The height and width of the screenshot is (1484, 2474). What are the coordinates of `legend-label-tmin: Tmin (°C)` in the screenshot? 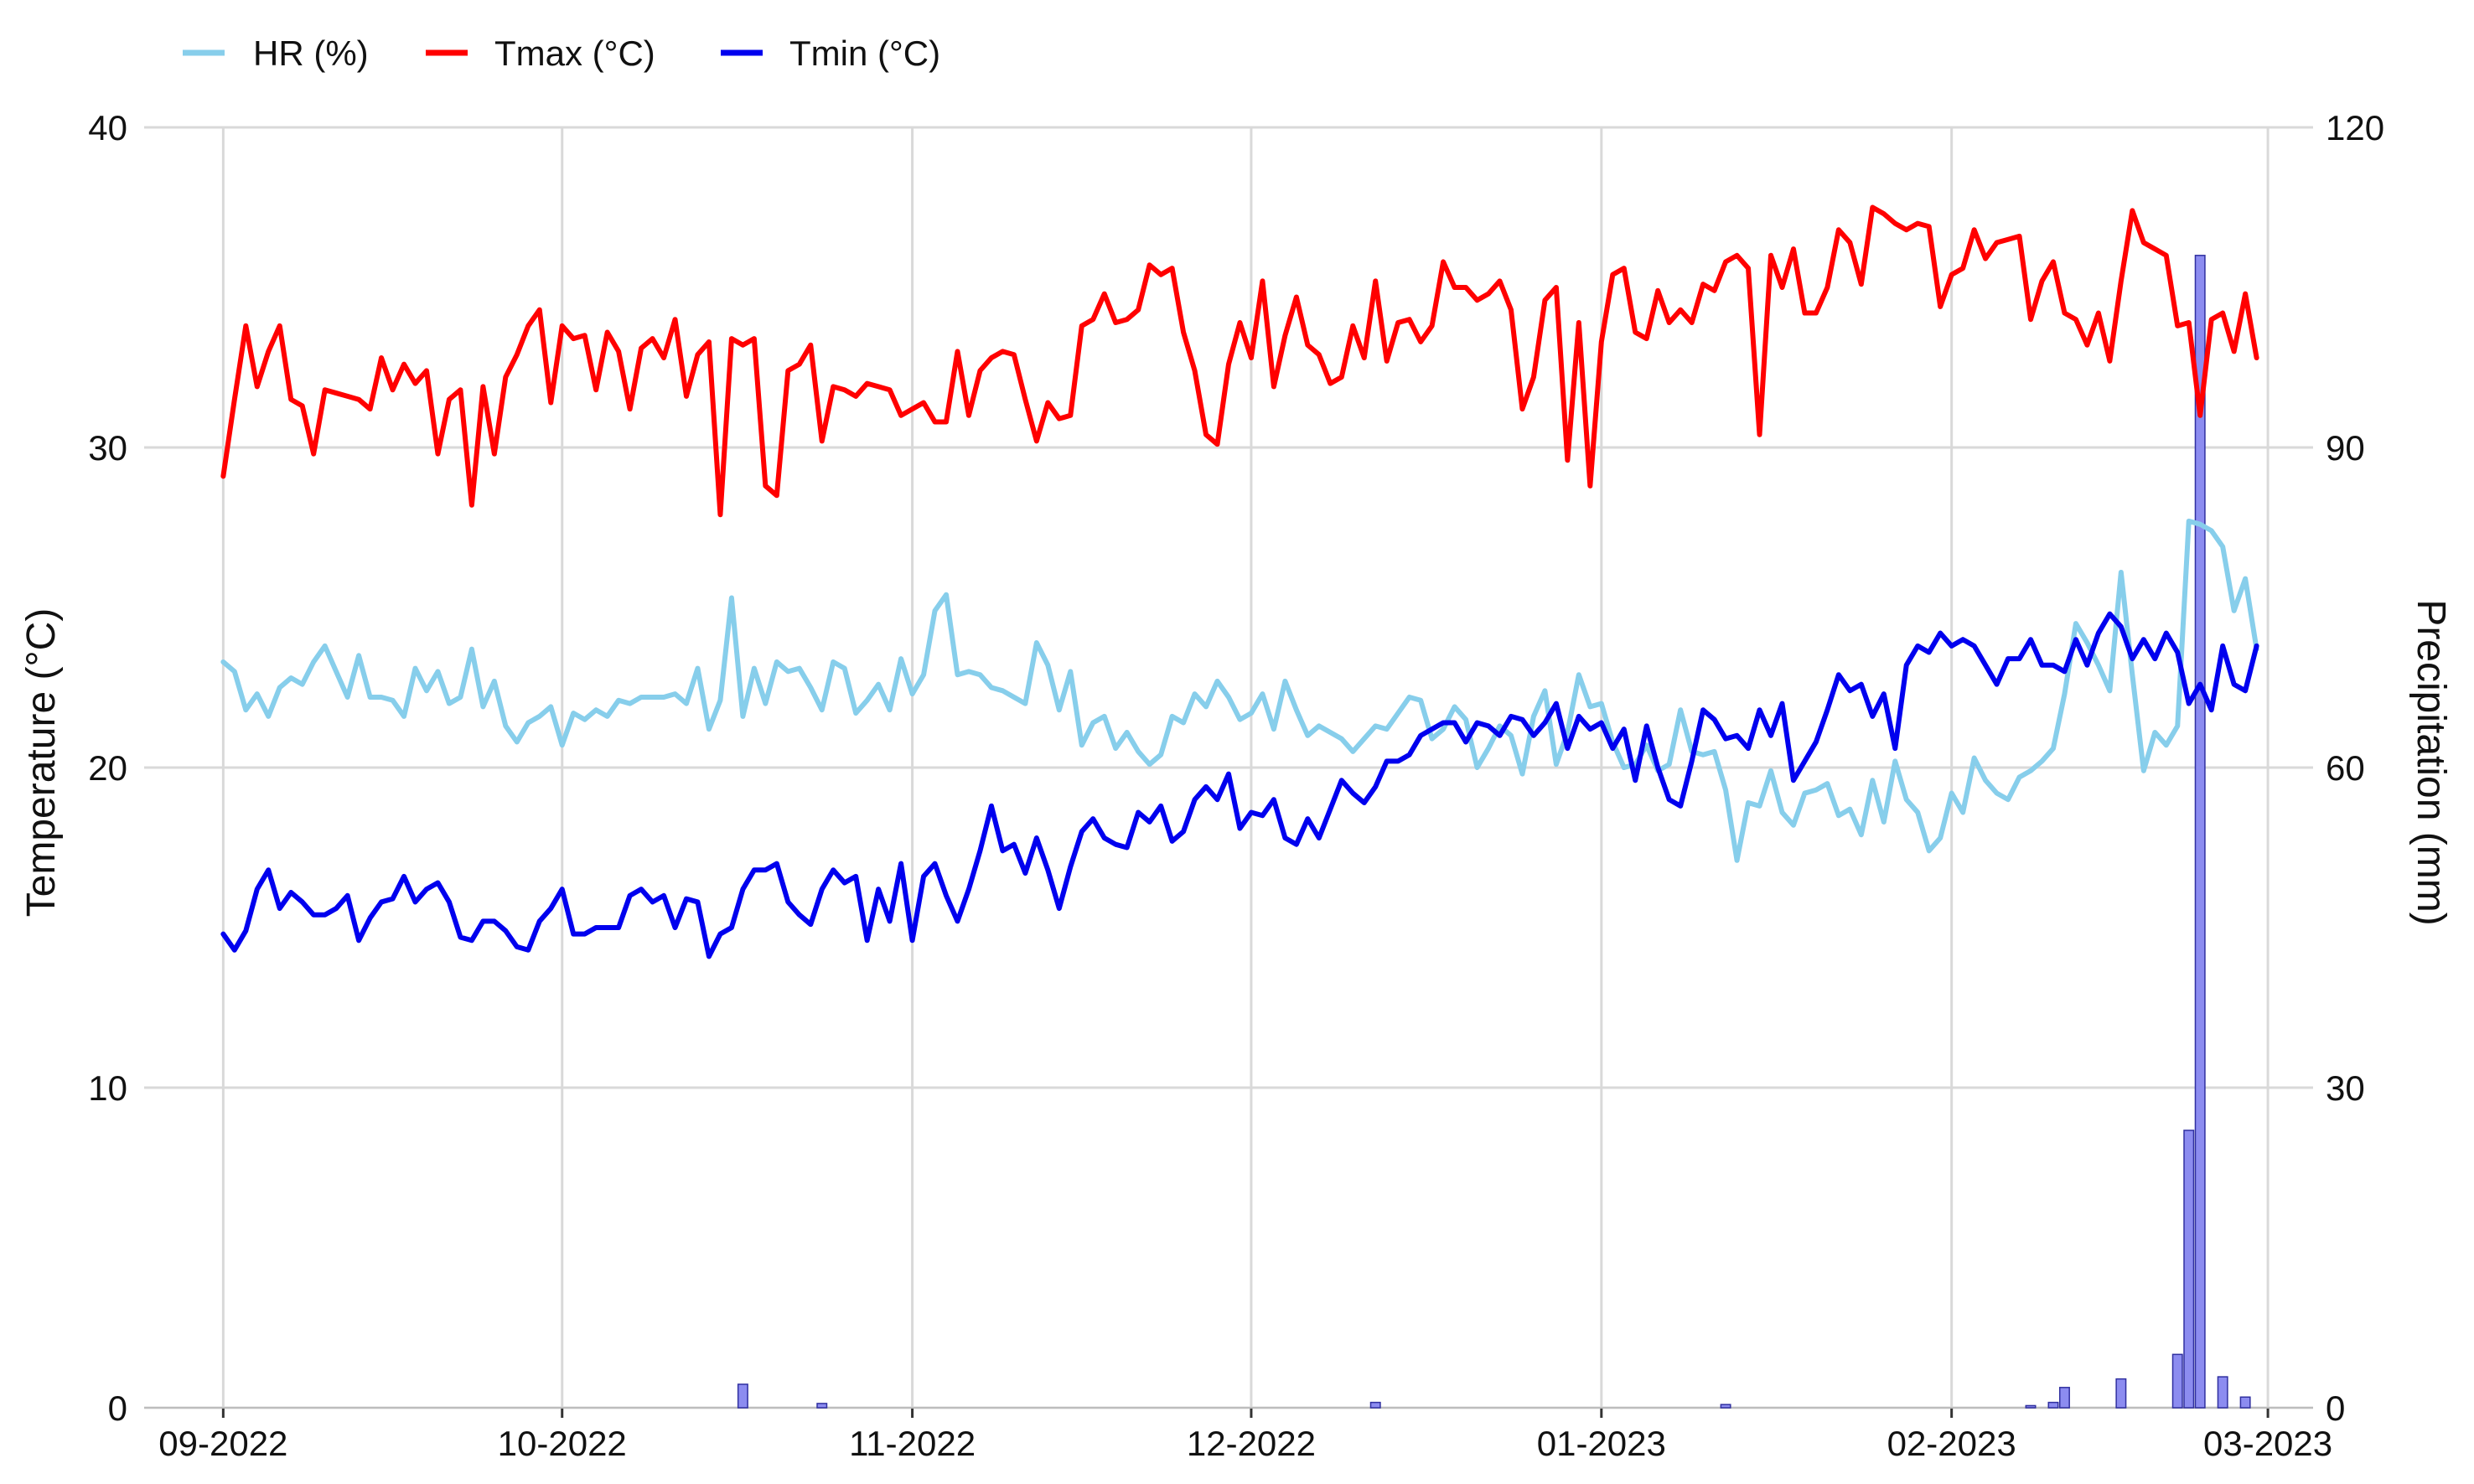 It's located at (865, 53).